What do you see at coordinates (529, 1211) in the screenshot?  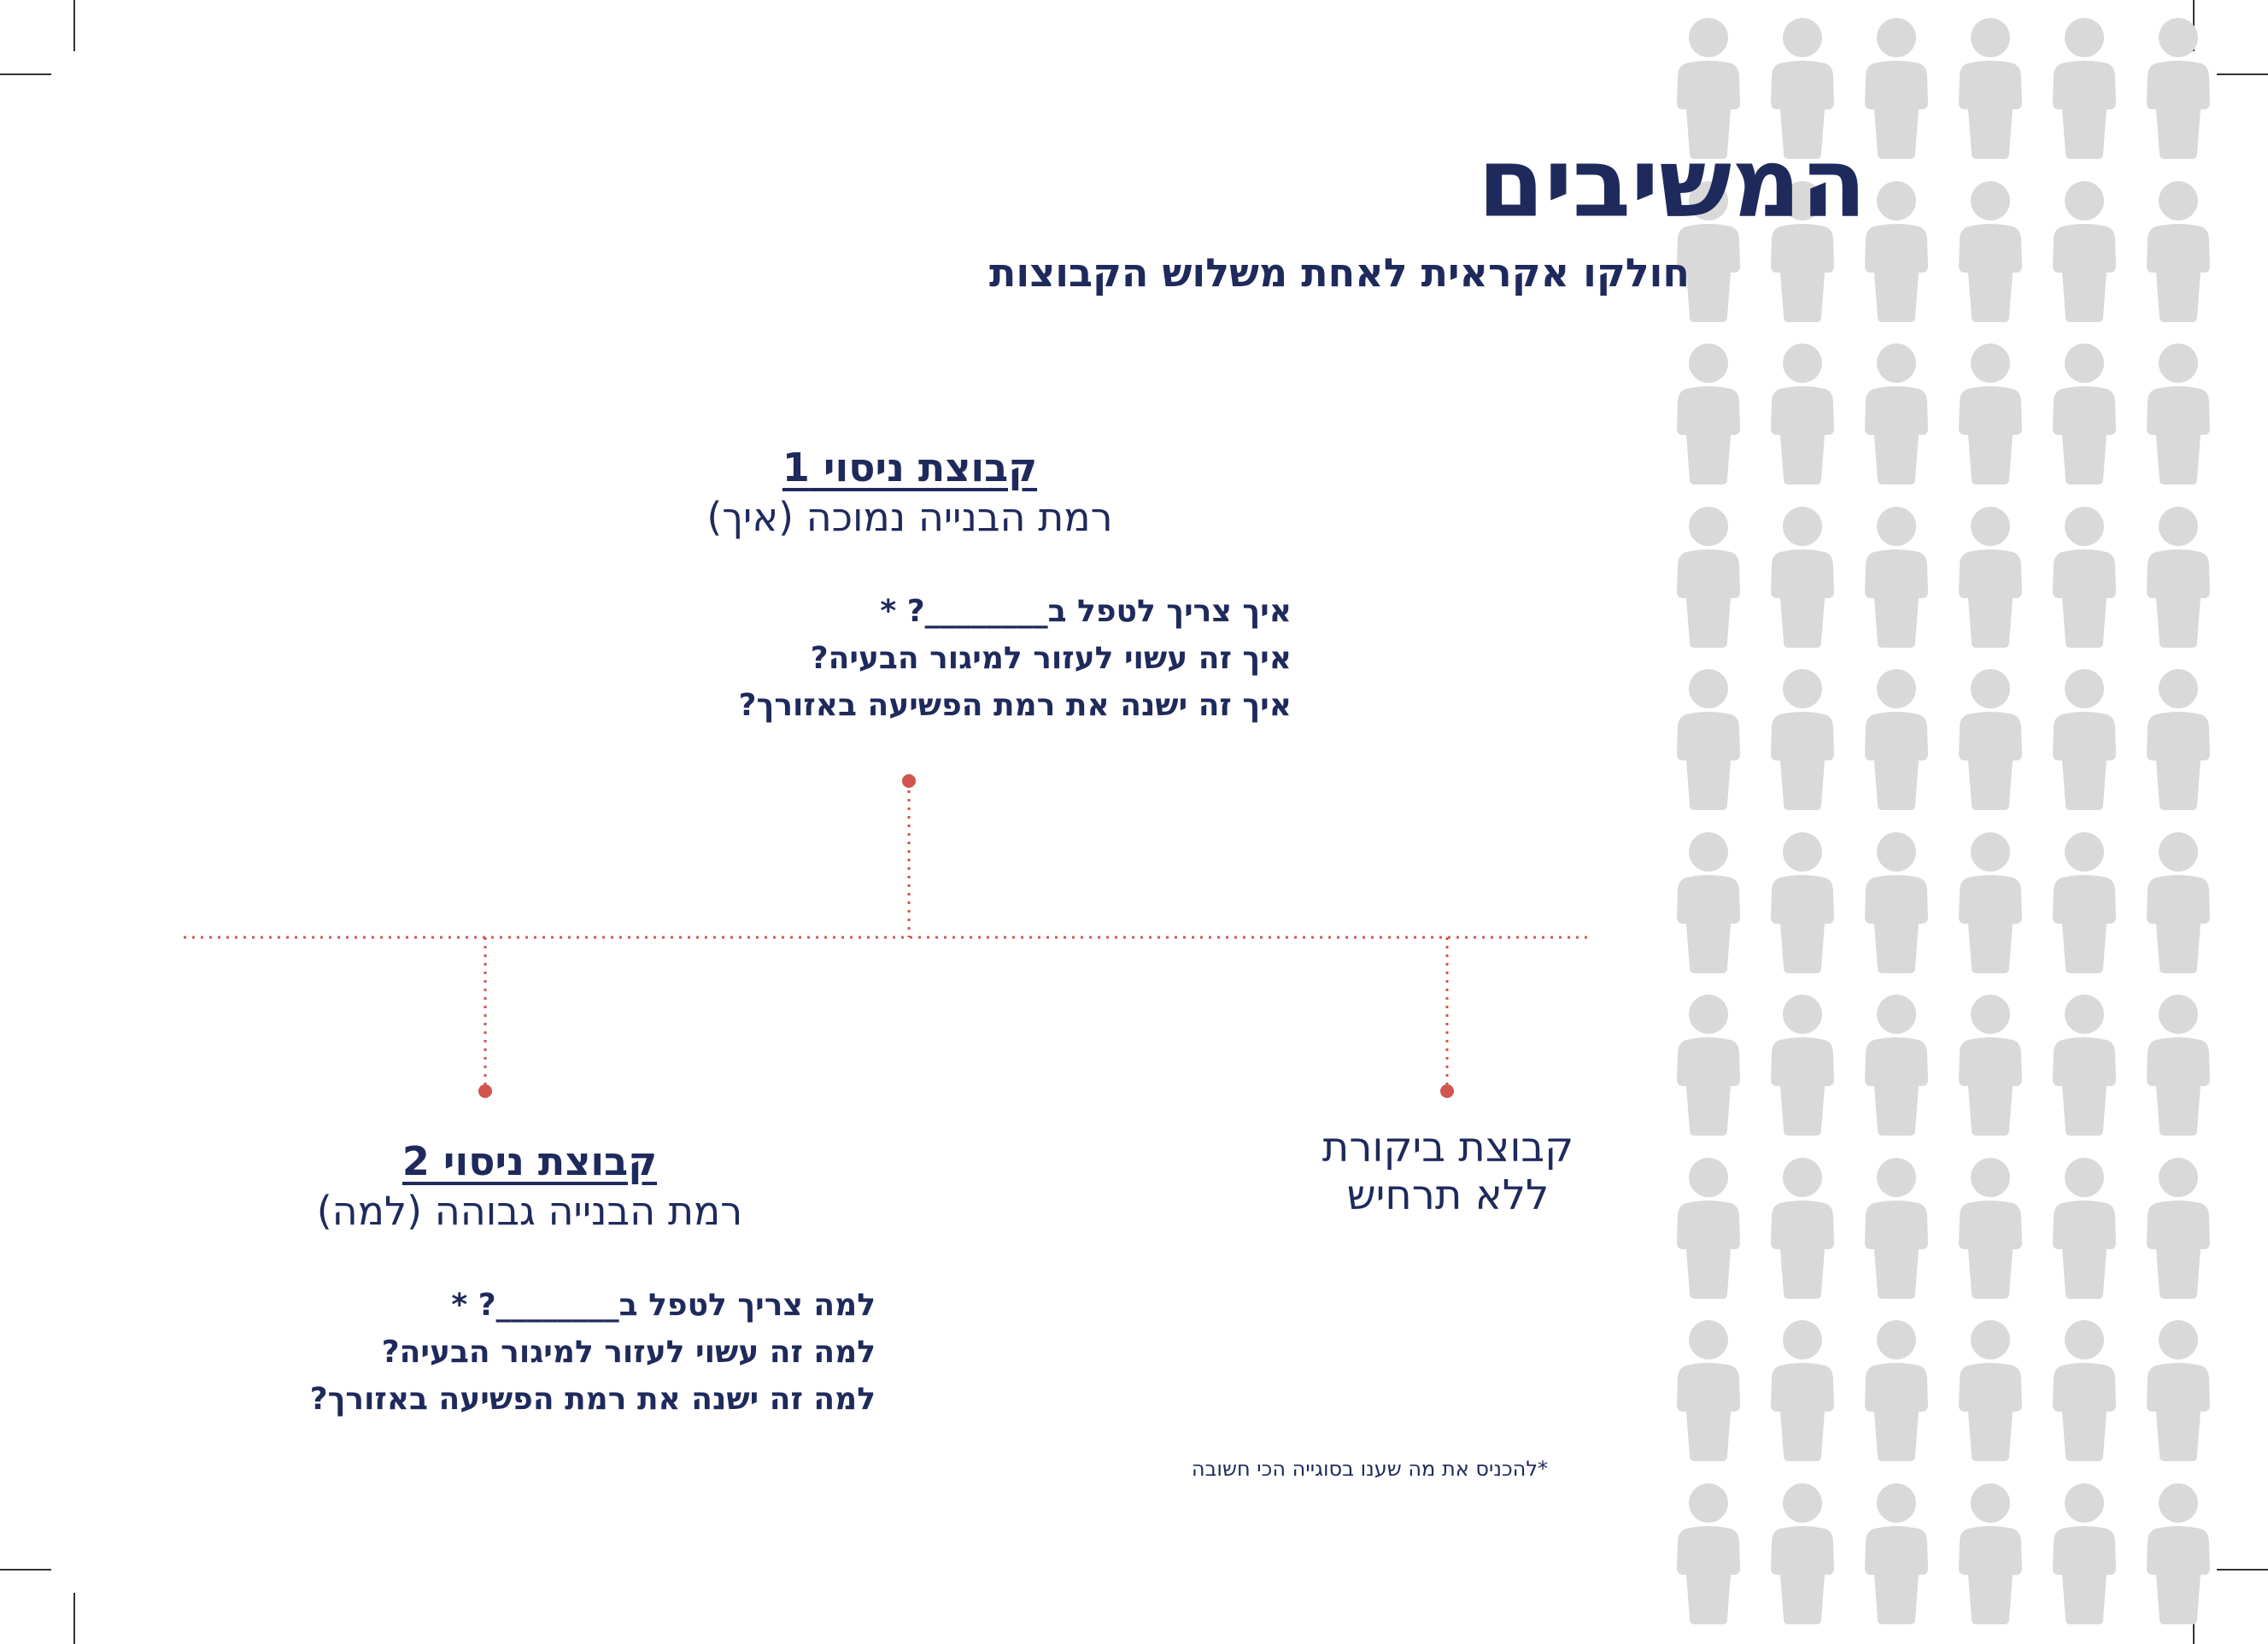 I see `group-exp2-subtitle: רמת הבנייה גבוהה (למה)` at bounding box center [529, 1211].